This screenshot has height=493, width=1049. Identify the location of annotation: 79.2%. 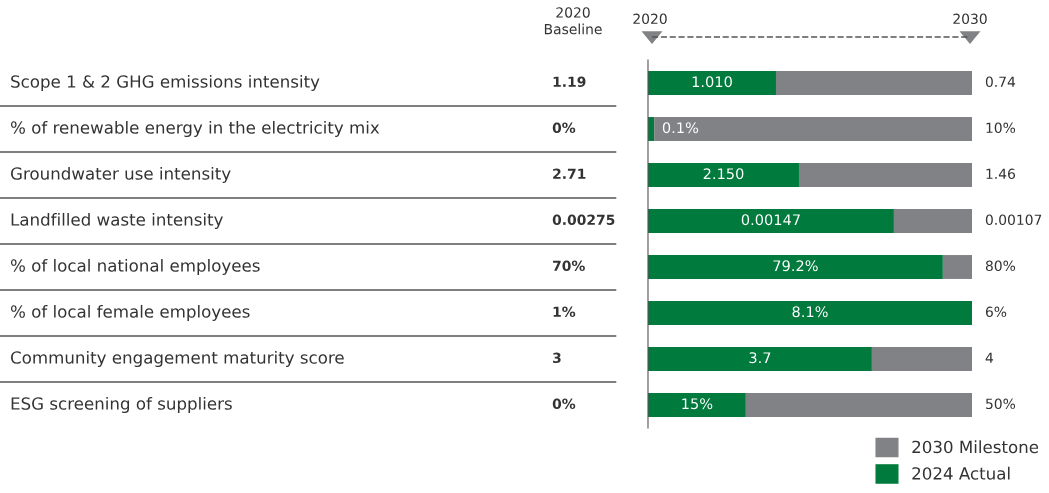
(795, 266).